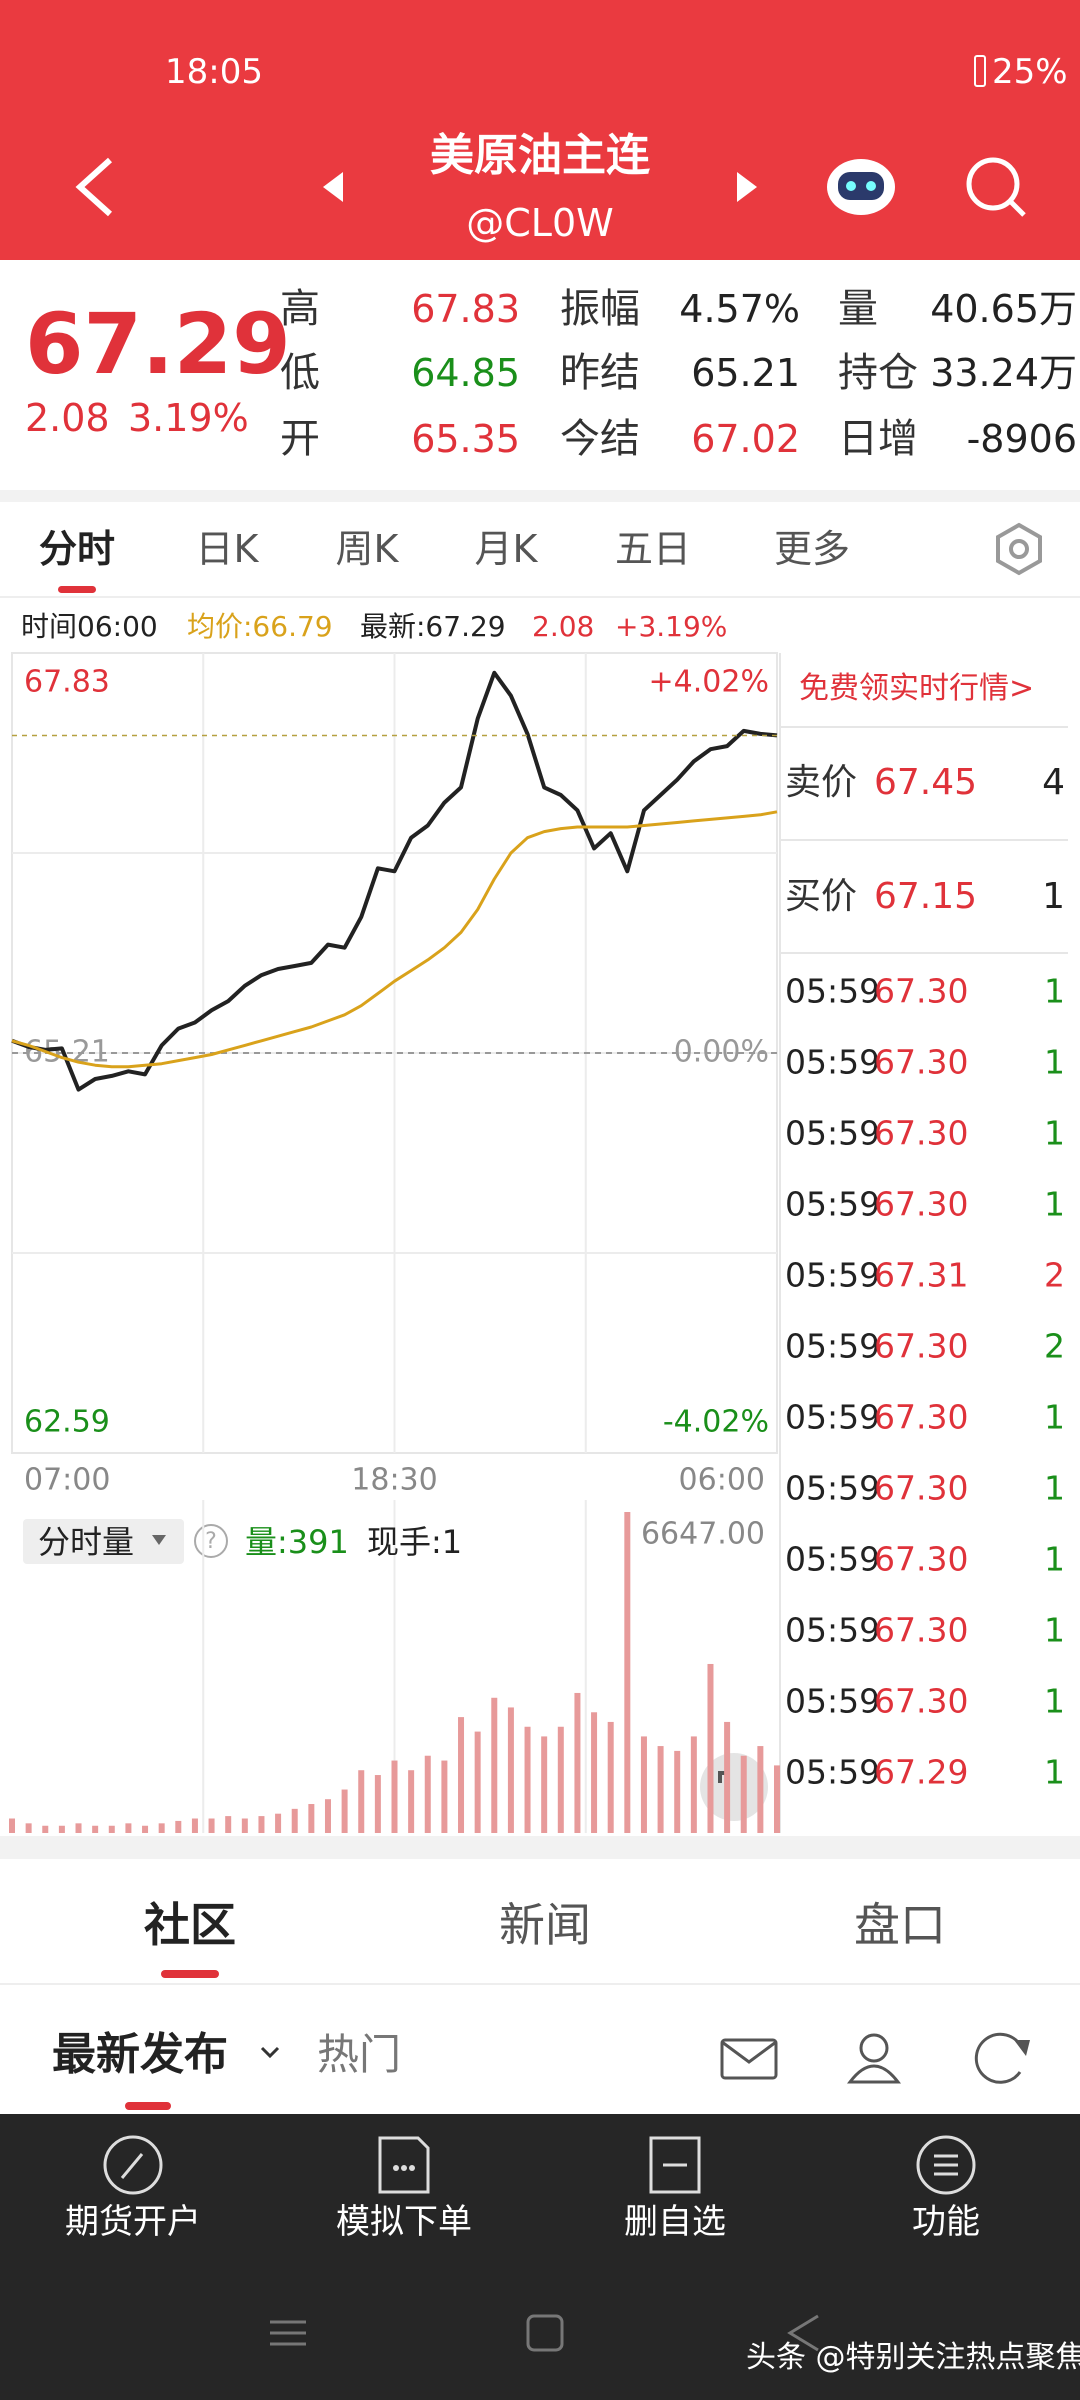  Describe the element at coordinates (734, 1787) in the screenshot. I see `expand-button` at that location.